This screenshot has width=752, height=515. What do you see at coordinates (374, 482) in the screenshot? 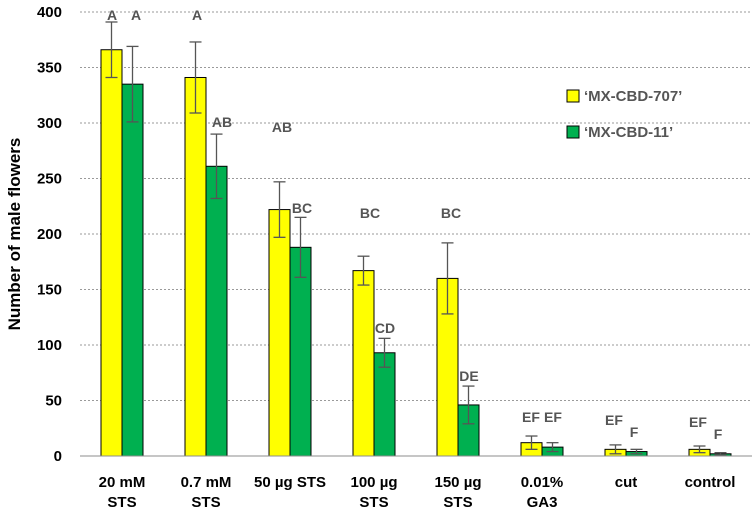
I see `x-tick-label: 100 µg` at bounding box center [374, 482].